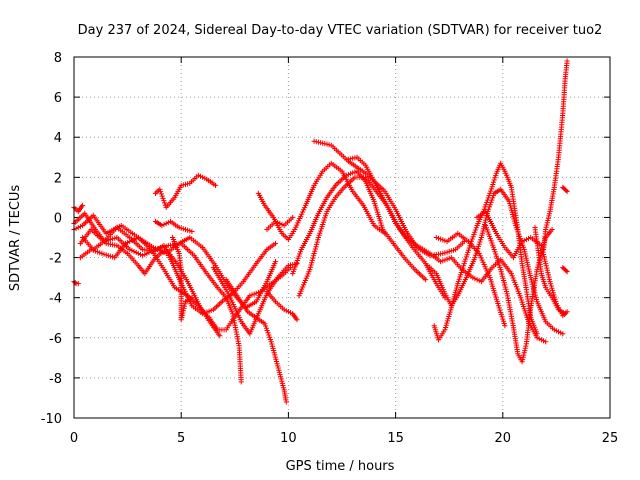 The image size is (640, 480). Describe the element at coordinates (15, 238) in the screenshot. I see `y-axis-label: SDTVAR / TECUs` at that location.